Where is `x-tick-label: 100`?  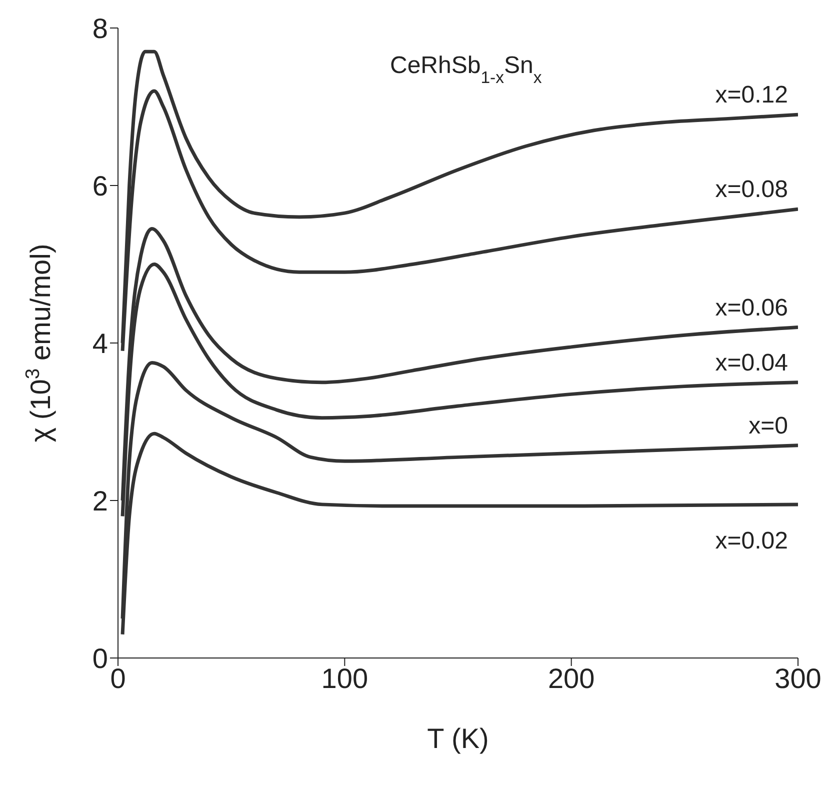
x-tick-label: 100 is located at coordinates (344, 678).